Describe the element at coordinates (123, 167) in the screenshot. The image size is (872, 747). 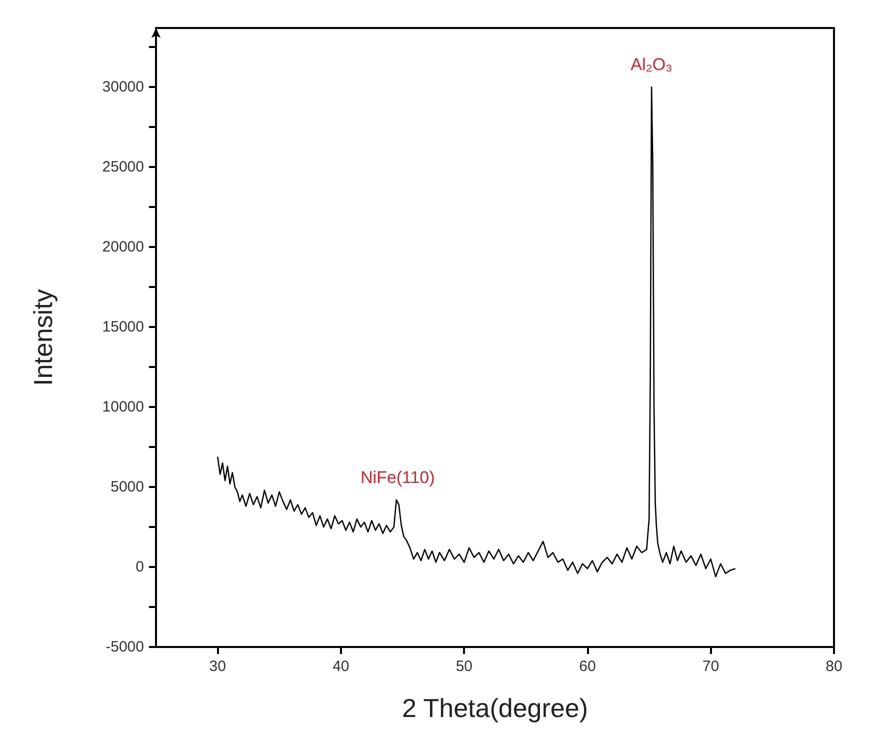
I see `y-tick-label: 25000` at that location.